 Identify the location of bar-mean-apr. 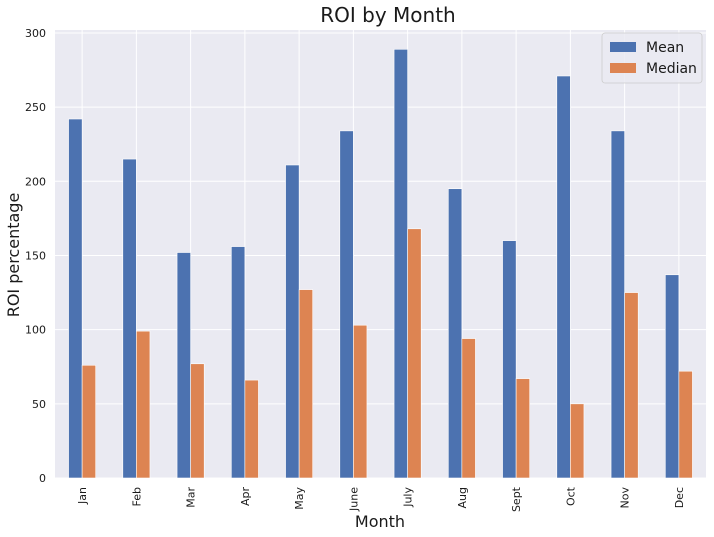
(238, 362).